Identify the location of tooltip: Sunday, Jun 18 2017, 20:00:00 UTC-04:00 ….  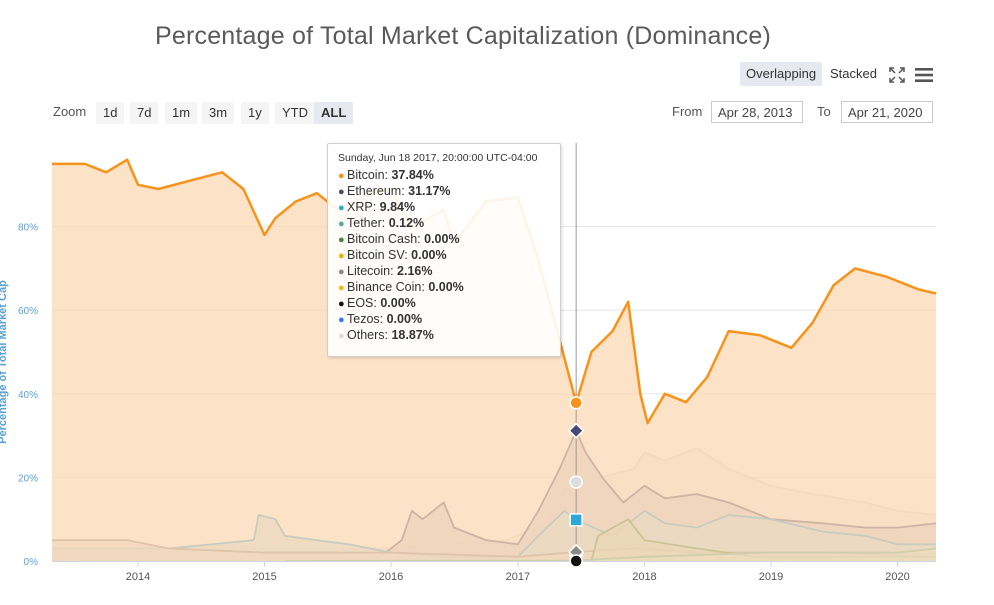
(444, 250).